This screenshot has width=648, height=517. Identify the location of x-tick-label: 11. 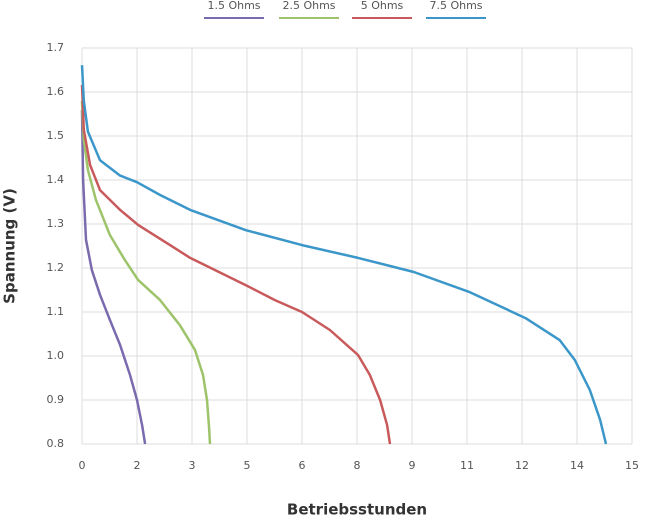
(467, 465).